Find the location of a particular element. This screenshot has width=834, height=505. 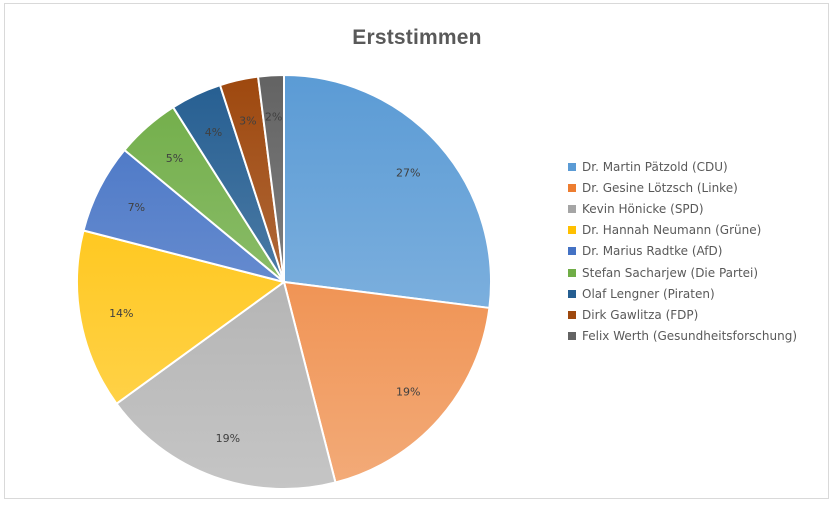

legend-item: Olaf Lengner (Piraten) is located at coordinates (682, 293).